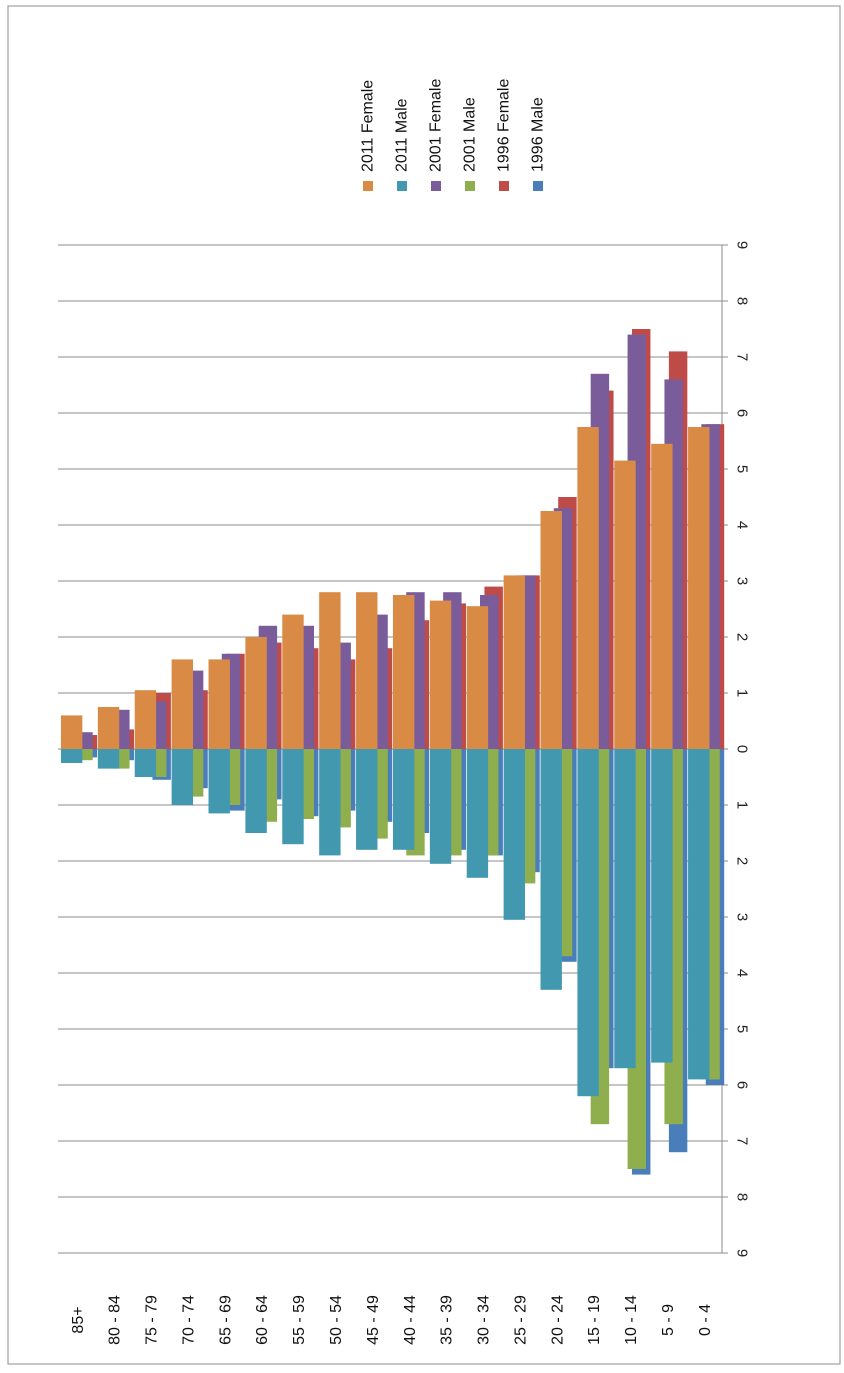  What do you see at coordinates (402, 186) in the screenshot?
I see `legend-swatch-2011-male` at bounding box center [402, 186].